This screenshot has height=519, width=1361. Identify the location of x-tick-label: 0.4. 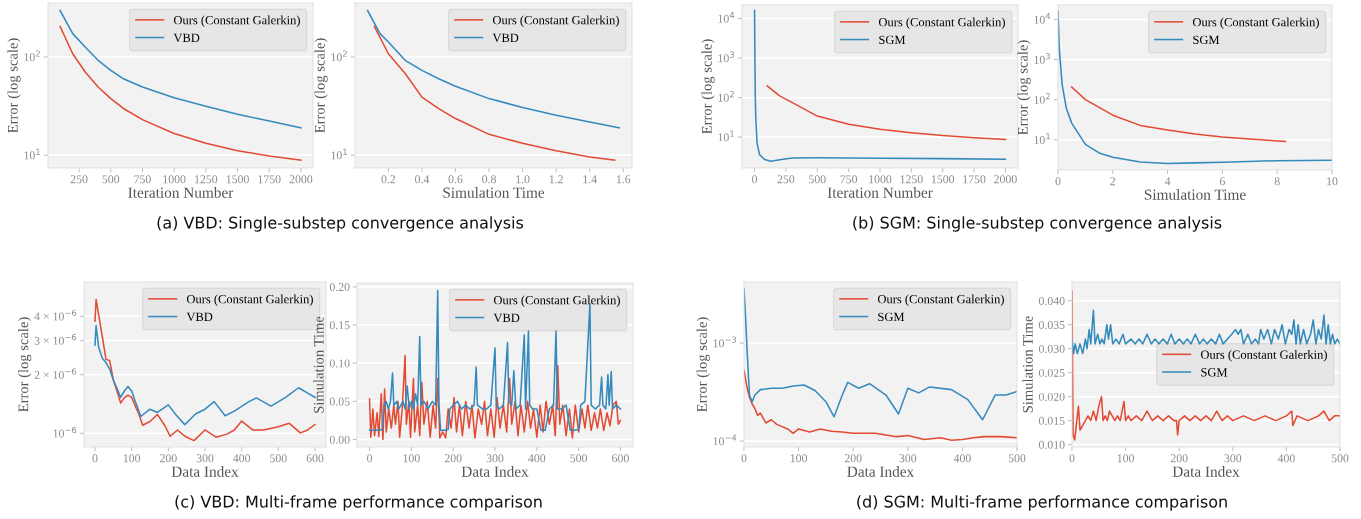
(422, 179).